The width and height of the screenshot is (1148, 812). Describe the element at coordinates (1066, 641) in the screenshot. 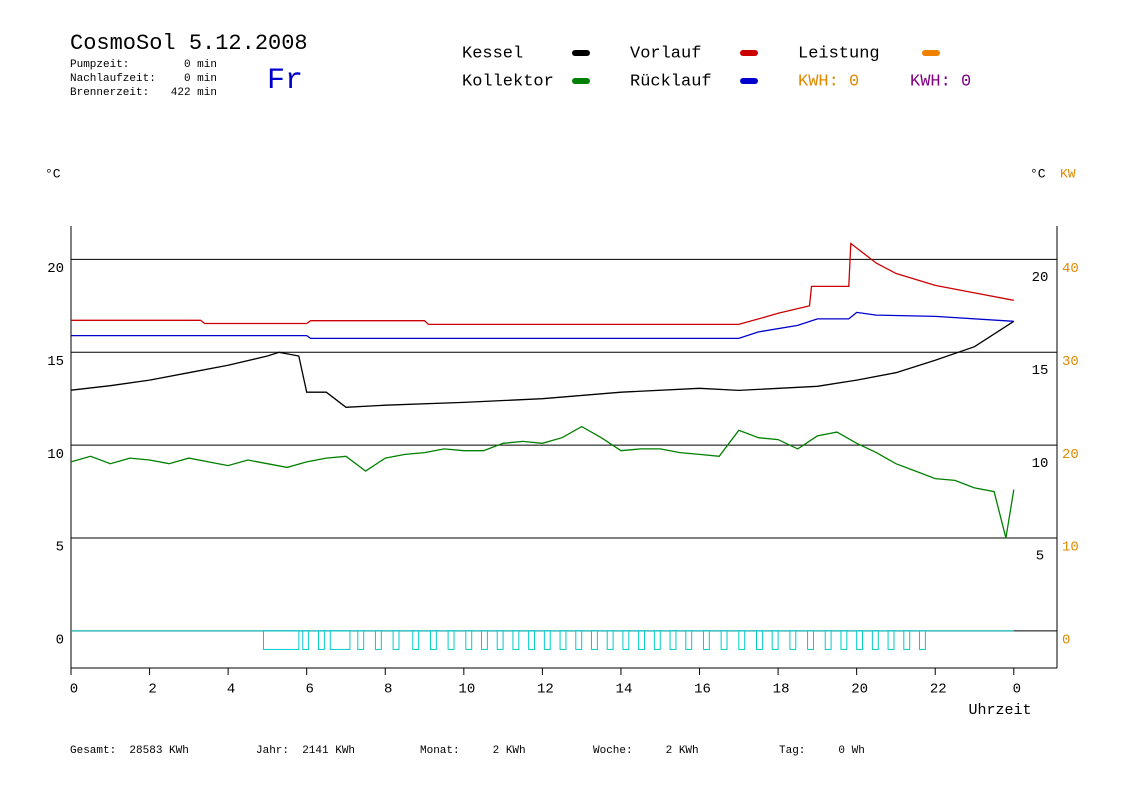

I see `y2-tick-label: 0` at that location.